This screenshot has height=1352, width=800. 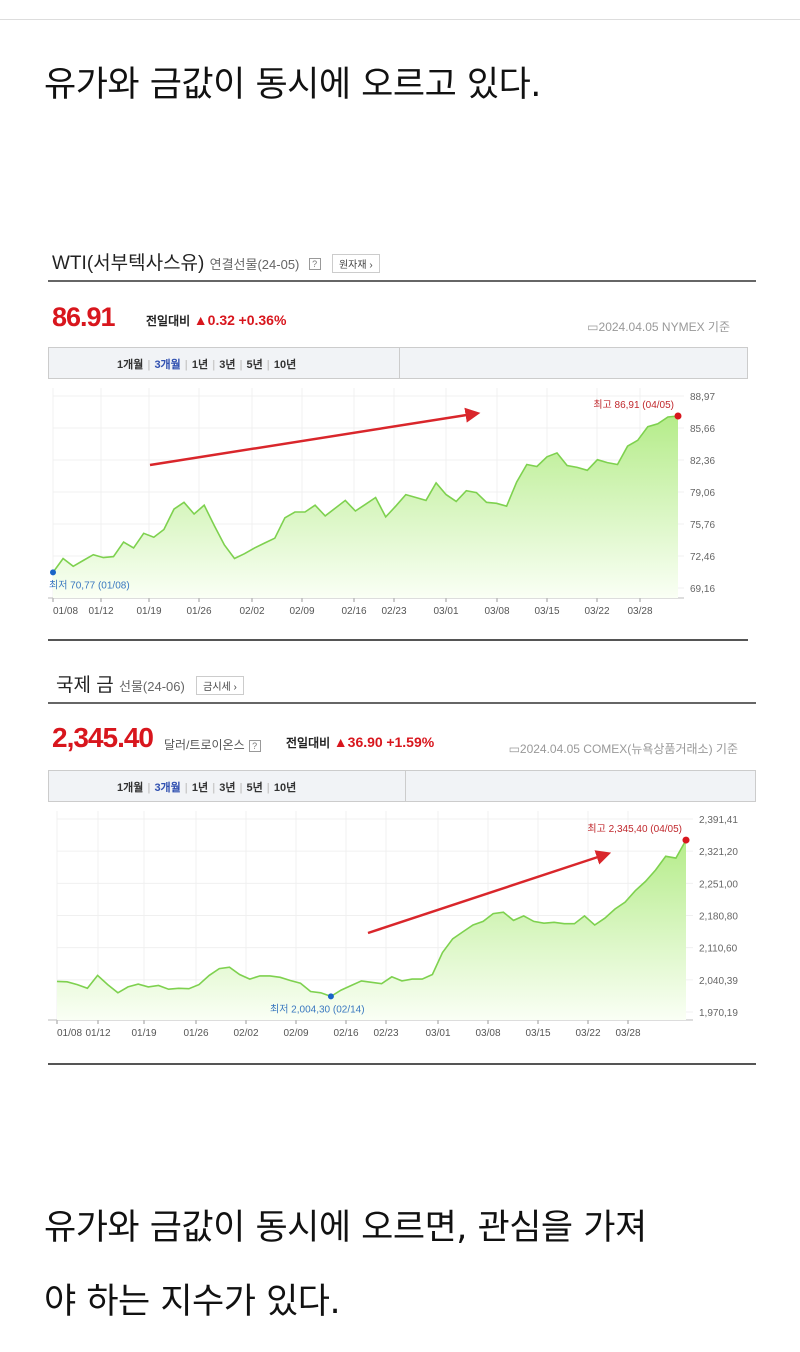 I want to click on gold-period-tabs: 1개월 | 3개월 | 1년 | 3년 | 5년 | 10년, so click(x=402, y=786).